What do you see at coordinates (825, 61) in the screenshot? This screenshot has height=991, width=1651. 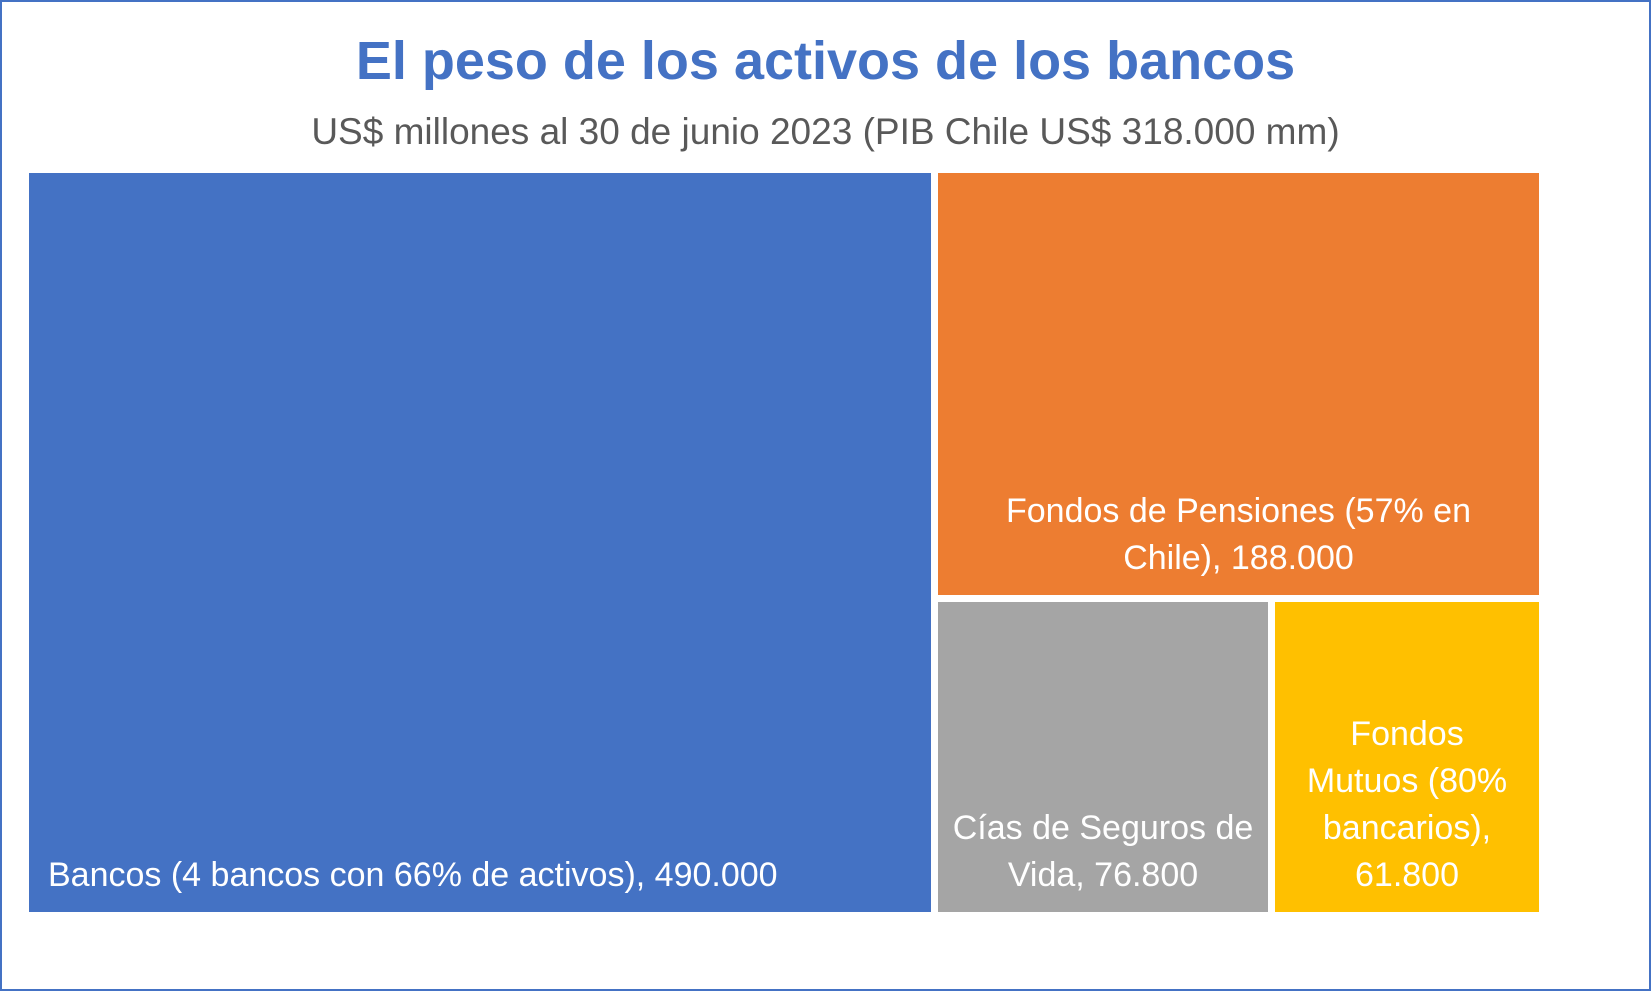 I see `chart-title: El peso de los activos de los bancos` at bounding box center [825, 61].